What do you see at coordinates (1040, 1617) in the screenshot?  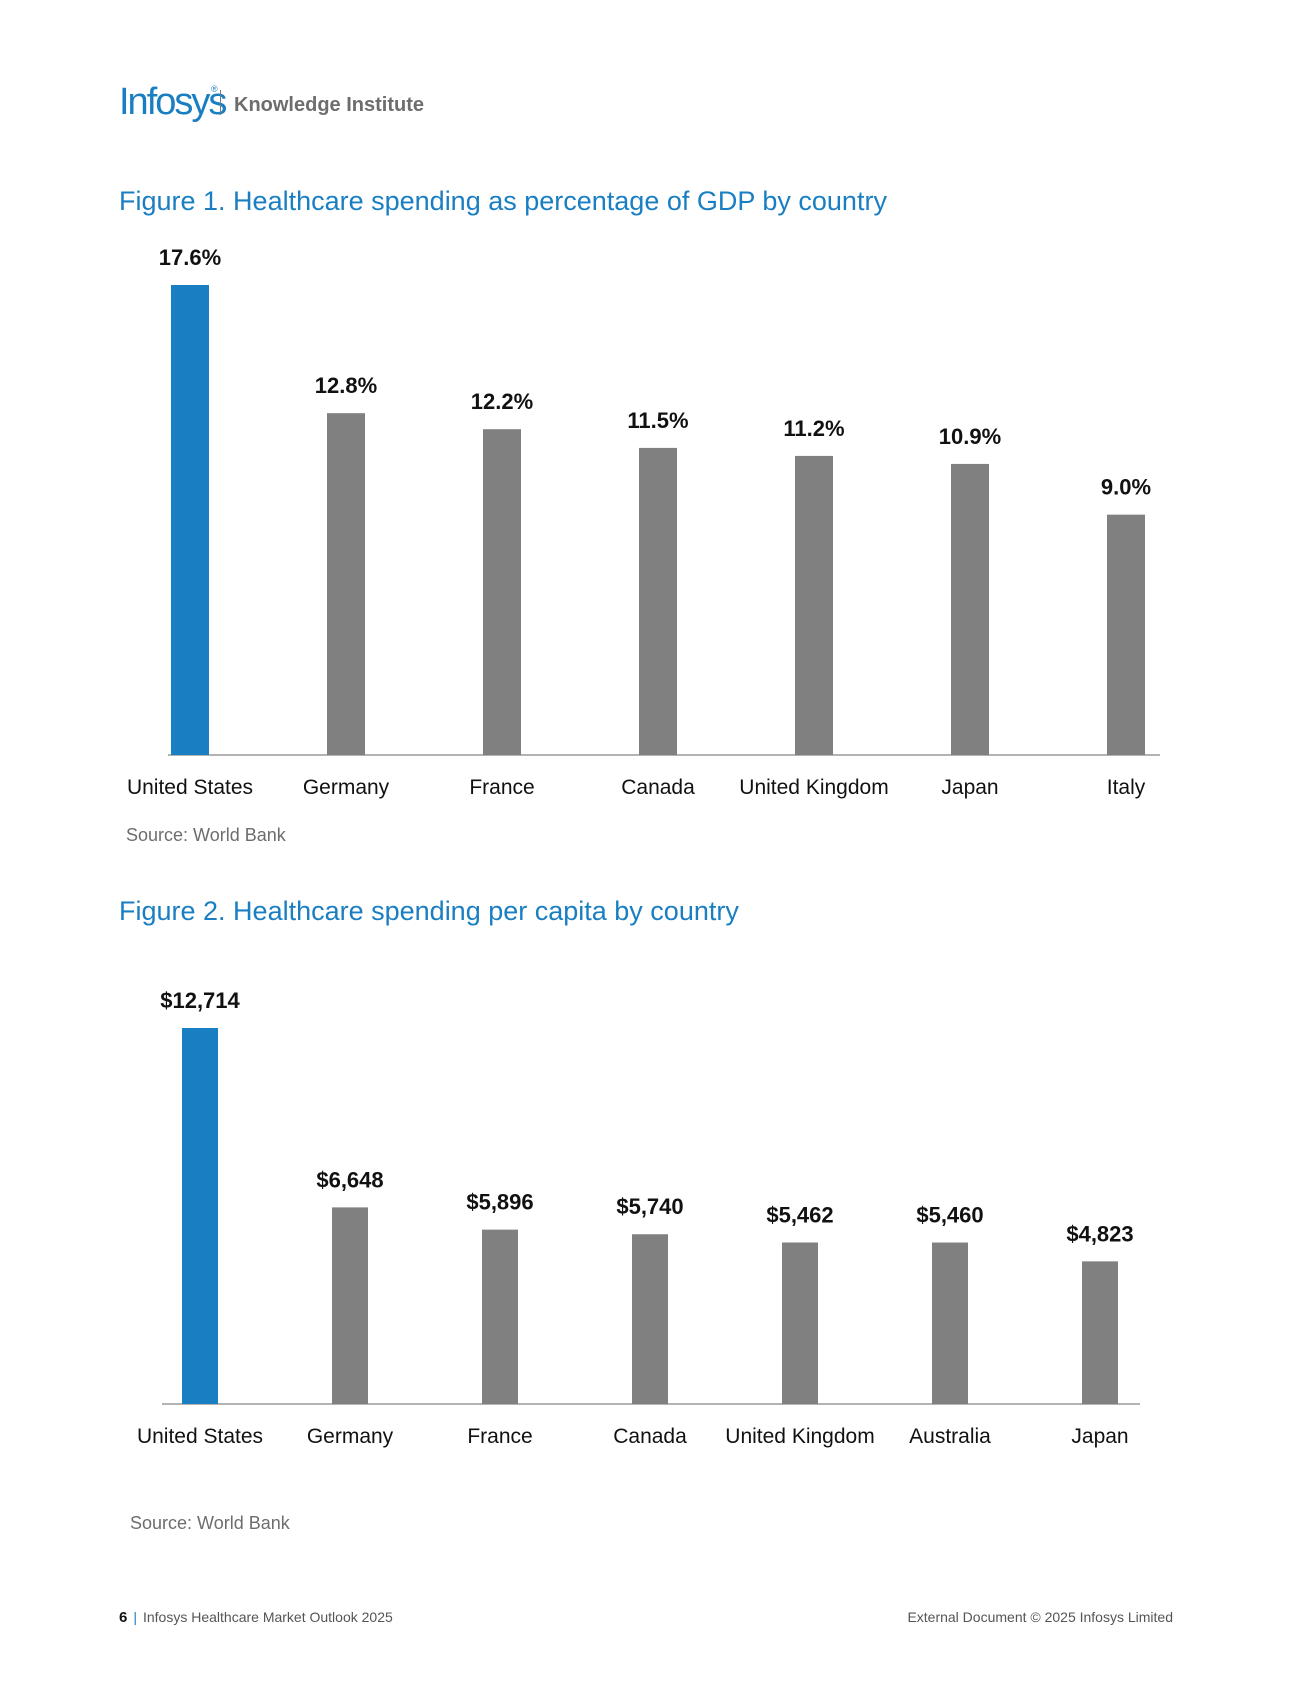 I see `footer-copyright: External Document © 2025 Infosys Limited` at bounding box center [1040, 1617].